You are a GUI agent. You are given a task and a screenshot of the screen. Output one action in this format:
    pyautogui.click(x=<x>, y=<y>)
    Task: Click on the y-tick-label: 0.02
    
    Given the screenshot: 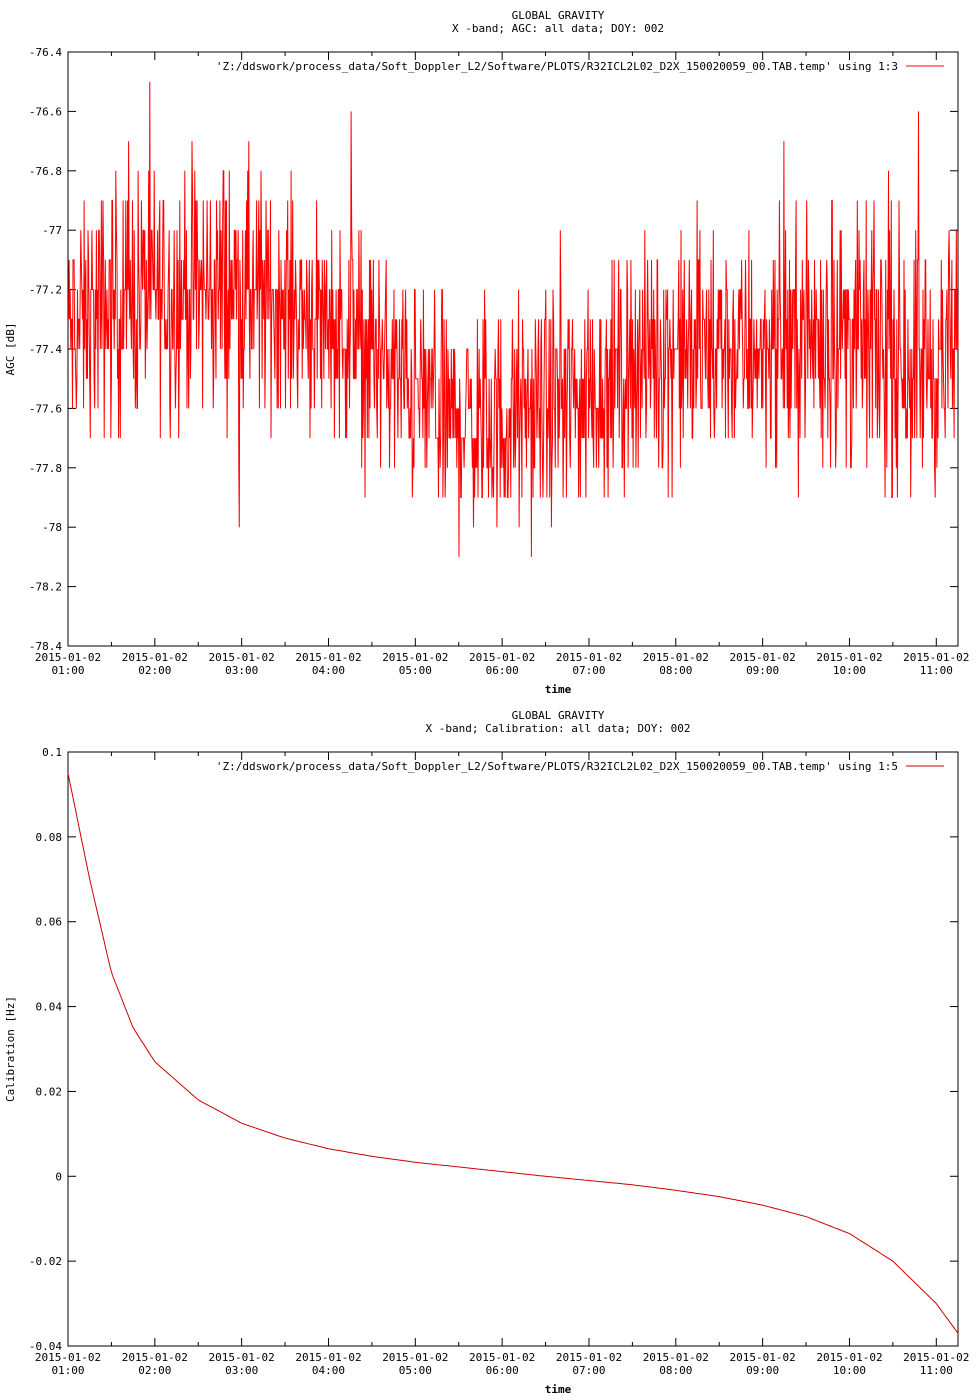 What is the action you would take?
    pyautogui.click(x=49, y=1091)
    